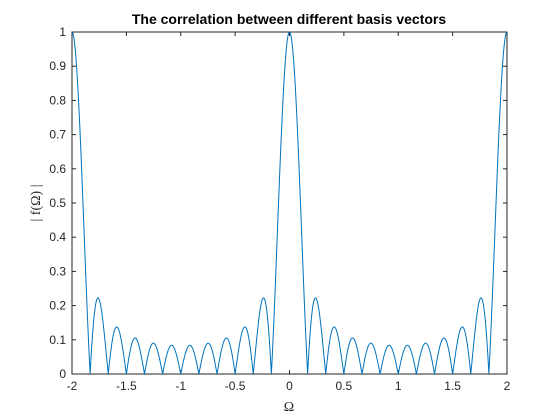  Describe the element at coordinates (344, 386) in the screenshot. I see `x-tick-label: 0.5` at that location.